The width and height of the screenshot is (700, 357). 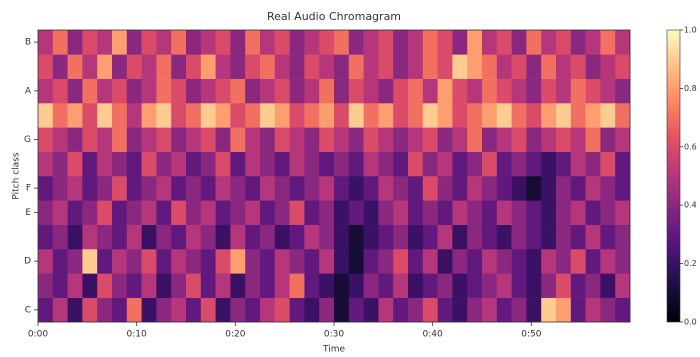 What do you see at coordinates (334, 16) in the screenshot?
I see `chart-title: Real Audio Chromagram` at bounding box center [334, 16].